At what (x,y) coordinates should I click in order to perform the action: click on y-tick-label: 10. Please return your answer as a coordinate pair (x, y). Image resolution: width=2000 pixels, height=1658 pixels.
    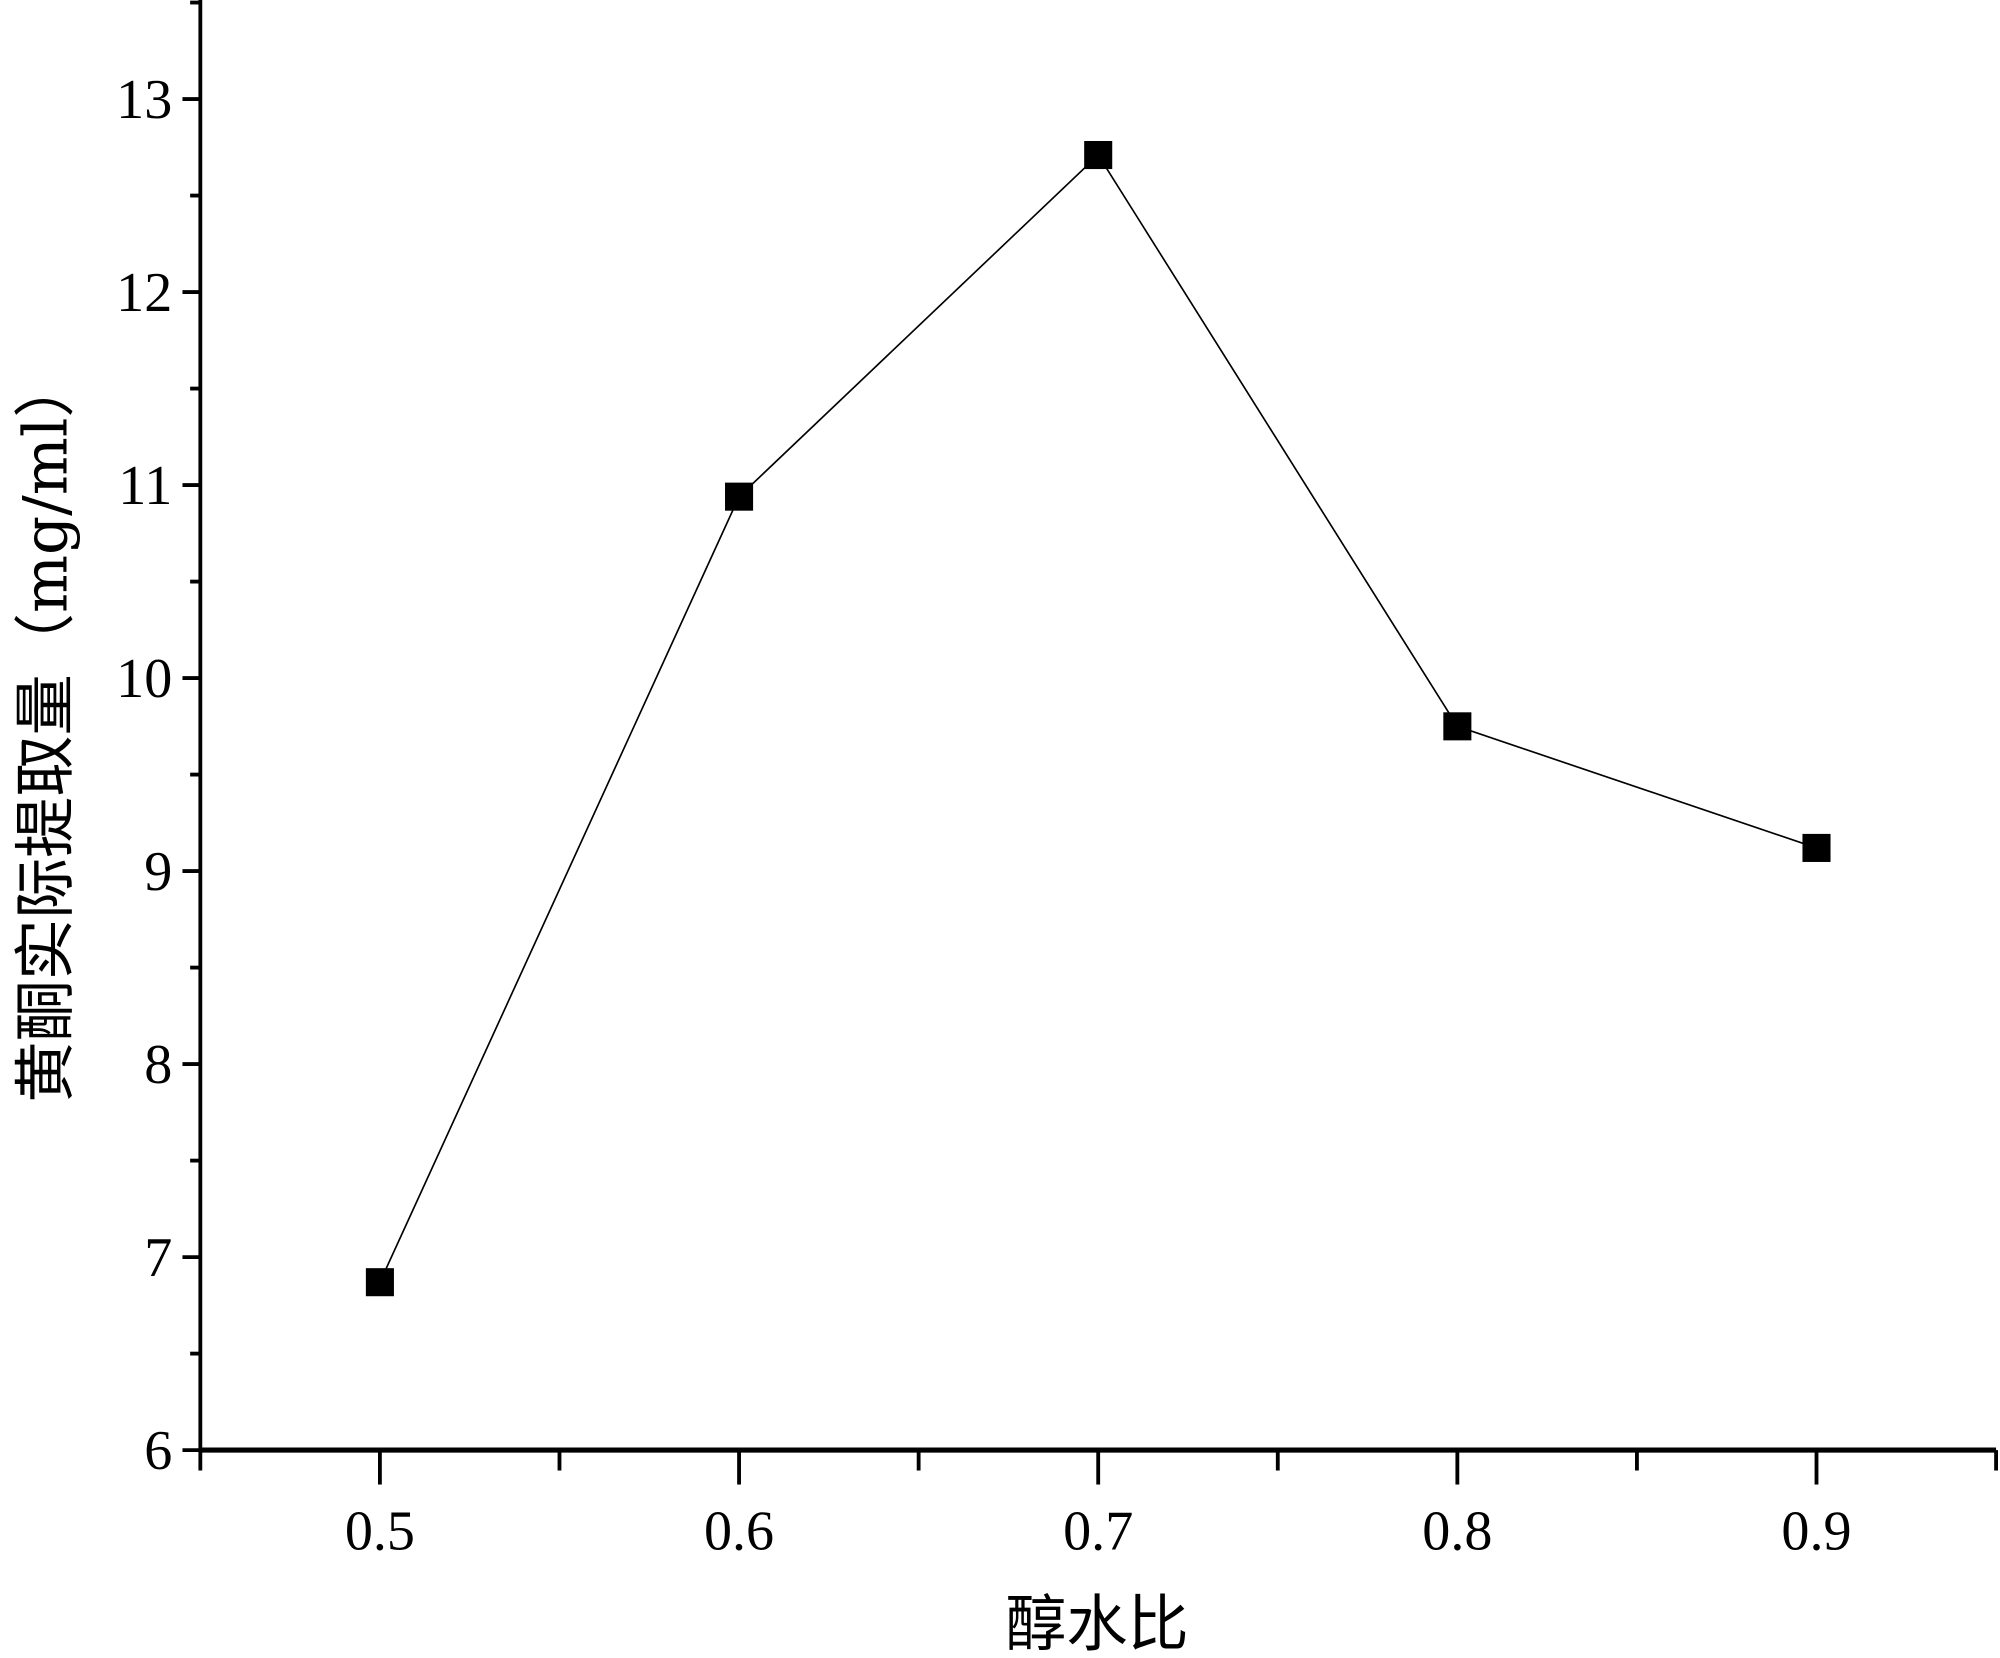
    Looking at the image, I should click on (144, 679).